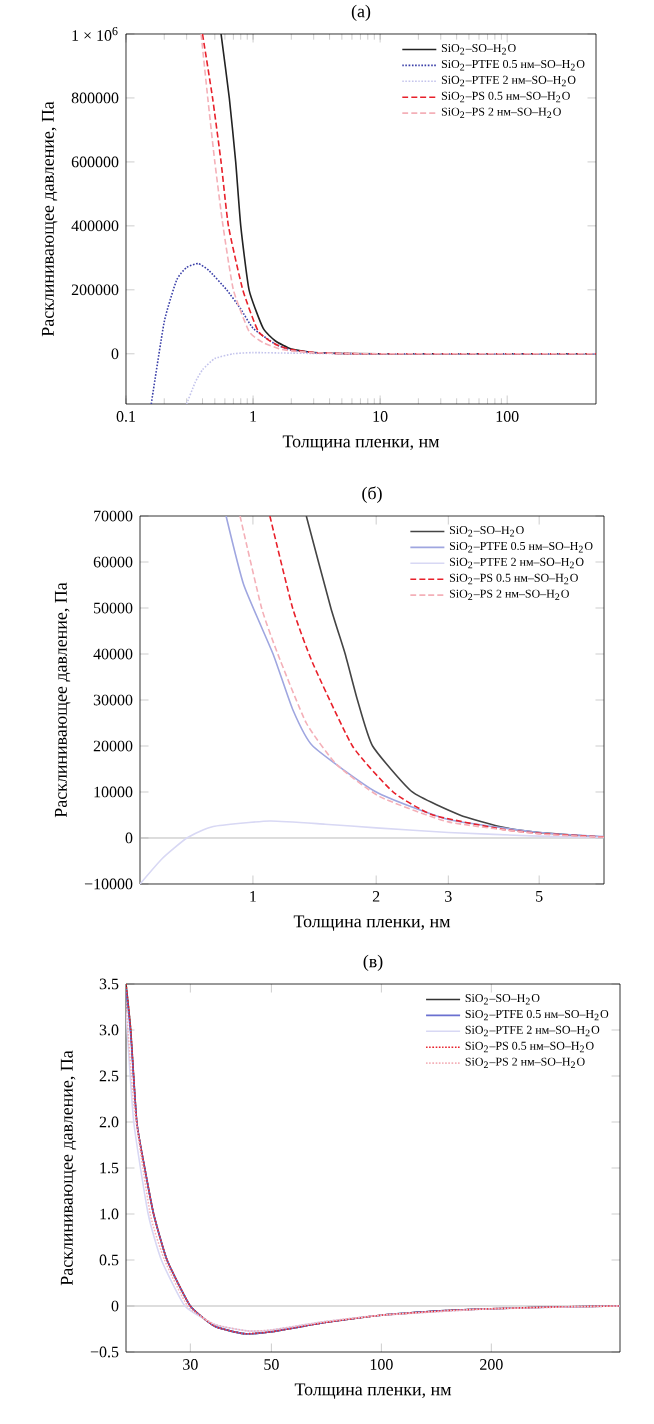 The height and width of the screenshot is (1424, 654). Describe the element at coordinates (372, 494) in the screenshot. I see `chart-title: (б)` at that location.